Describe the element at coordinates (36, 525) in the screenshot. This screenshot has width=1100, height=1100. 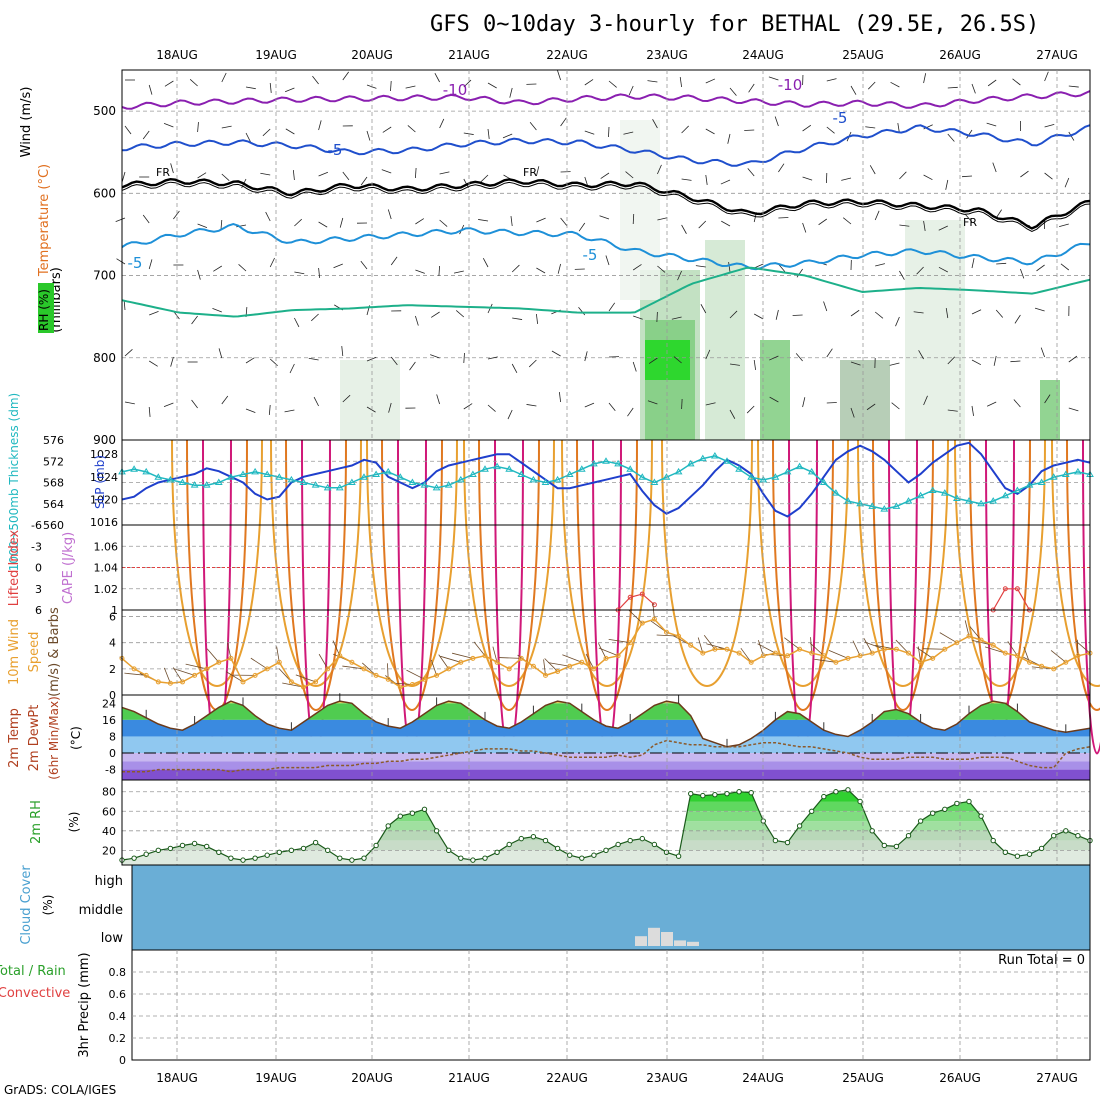
I see `lifted-index-tick-label: -6` at that location.